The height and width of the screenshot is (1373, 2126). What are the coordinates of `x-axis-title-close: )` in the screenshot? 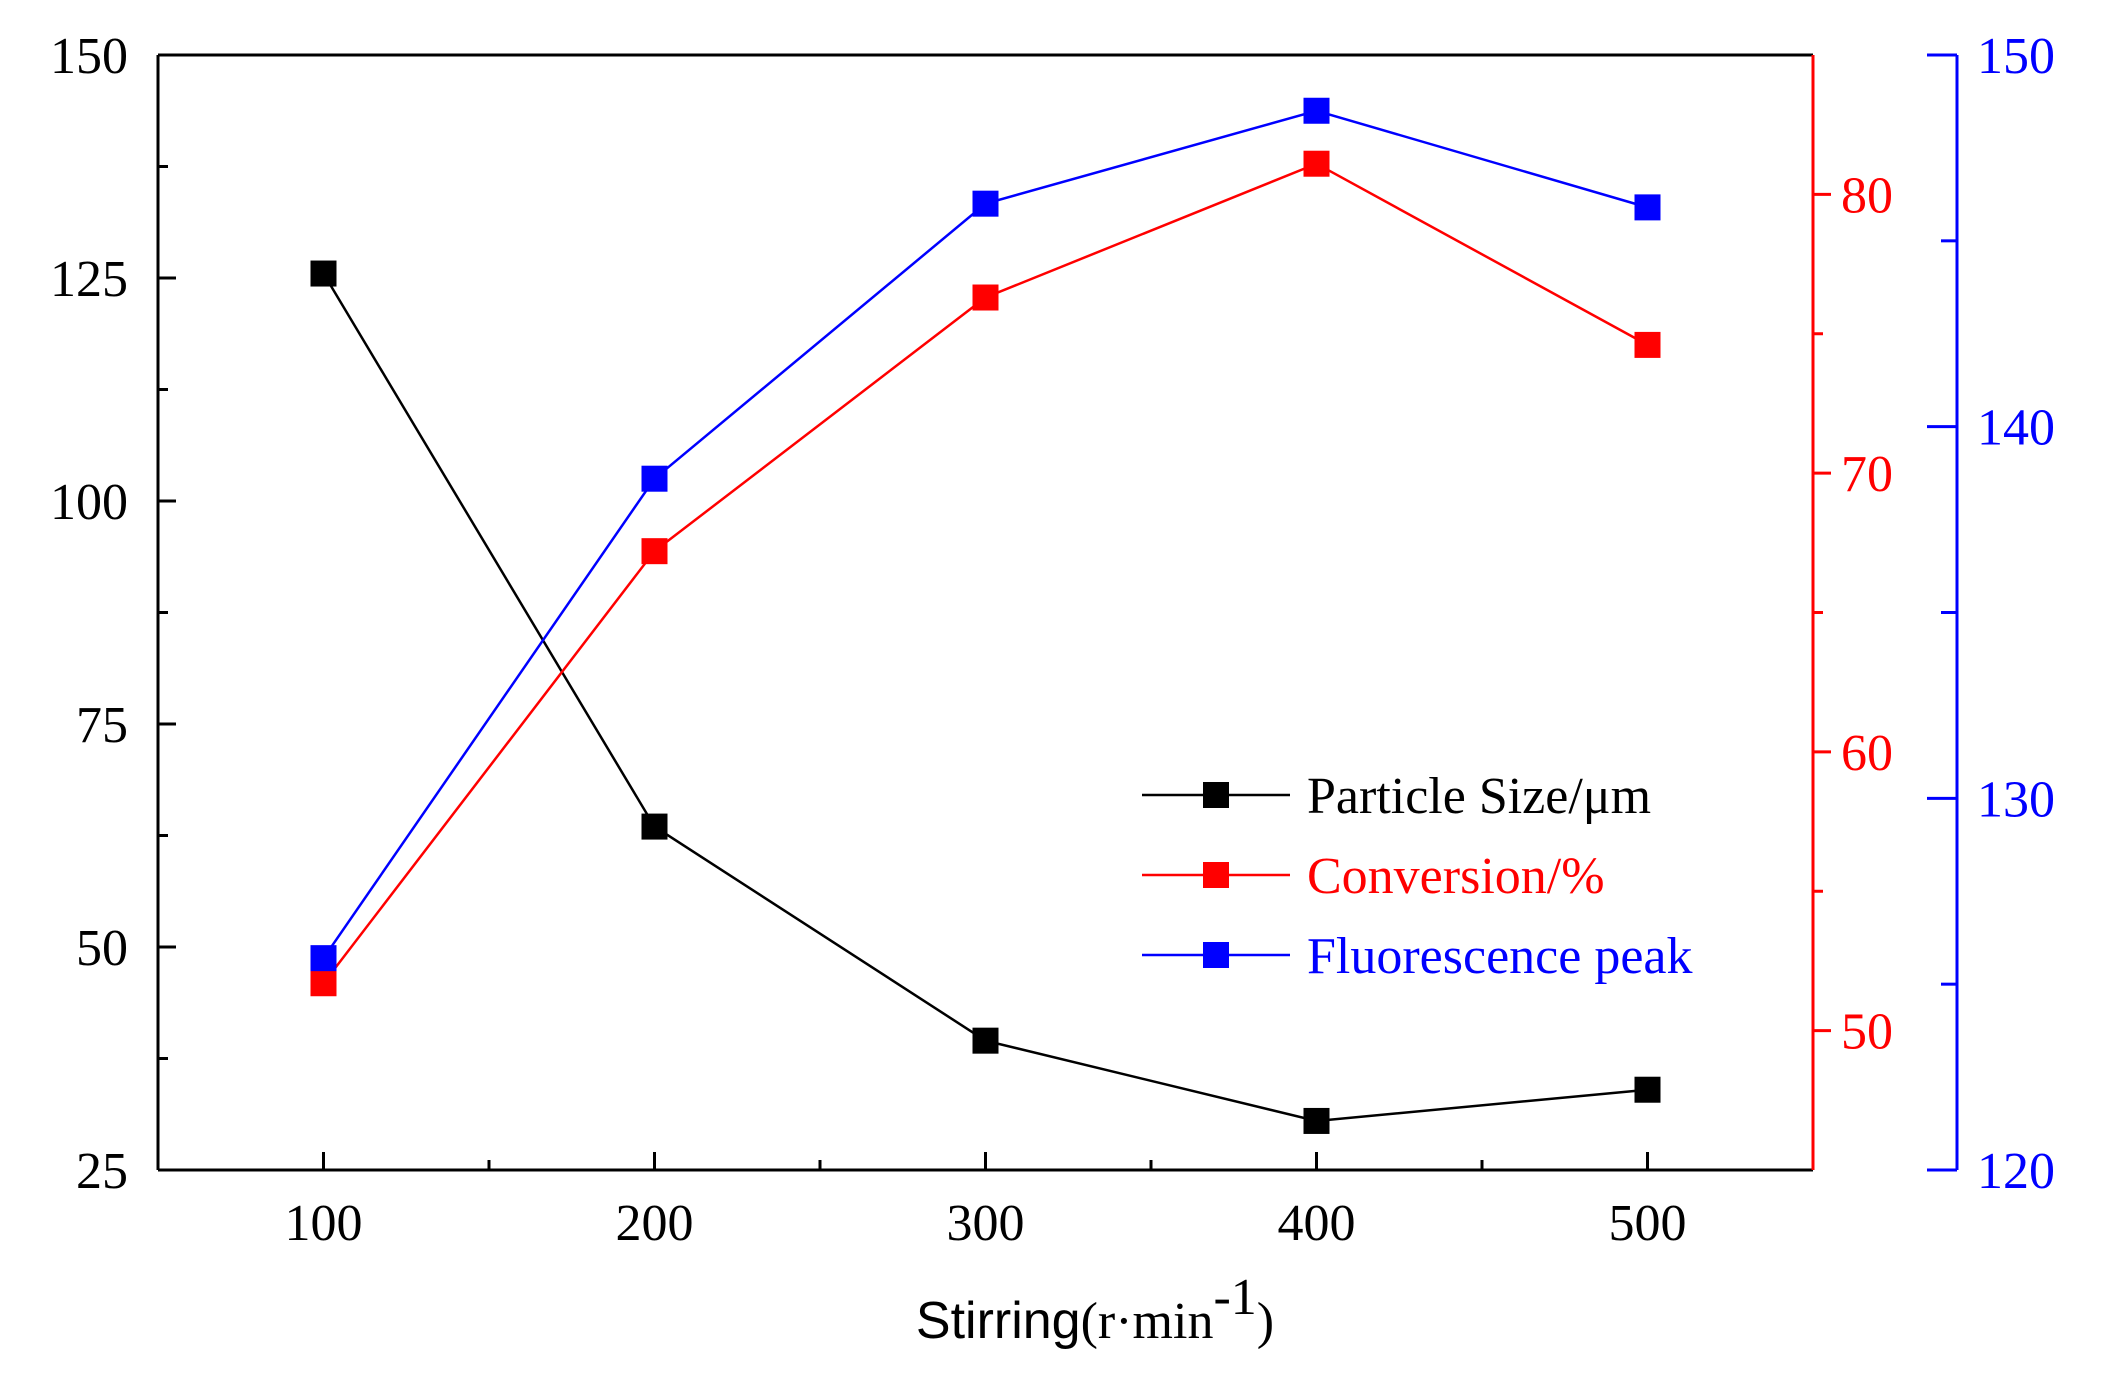 It's located at (1265, 1321).